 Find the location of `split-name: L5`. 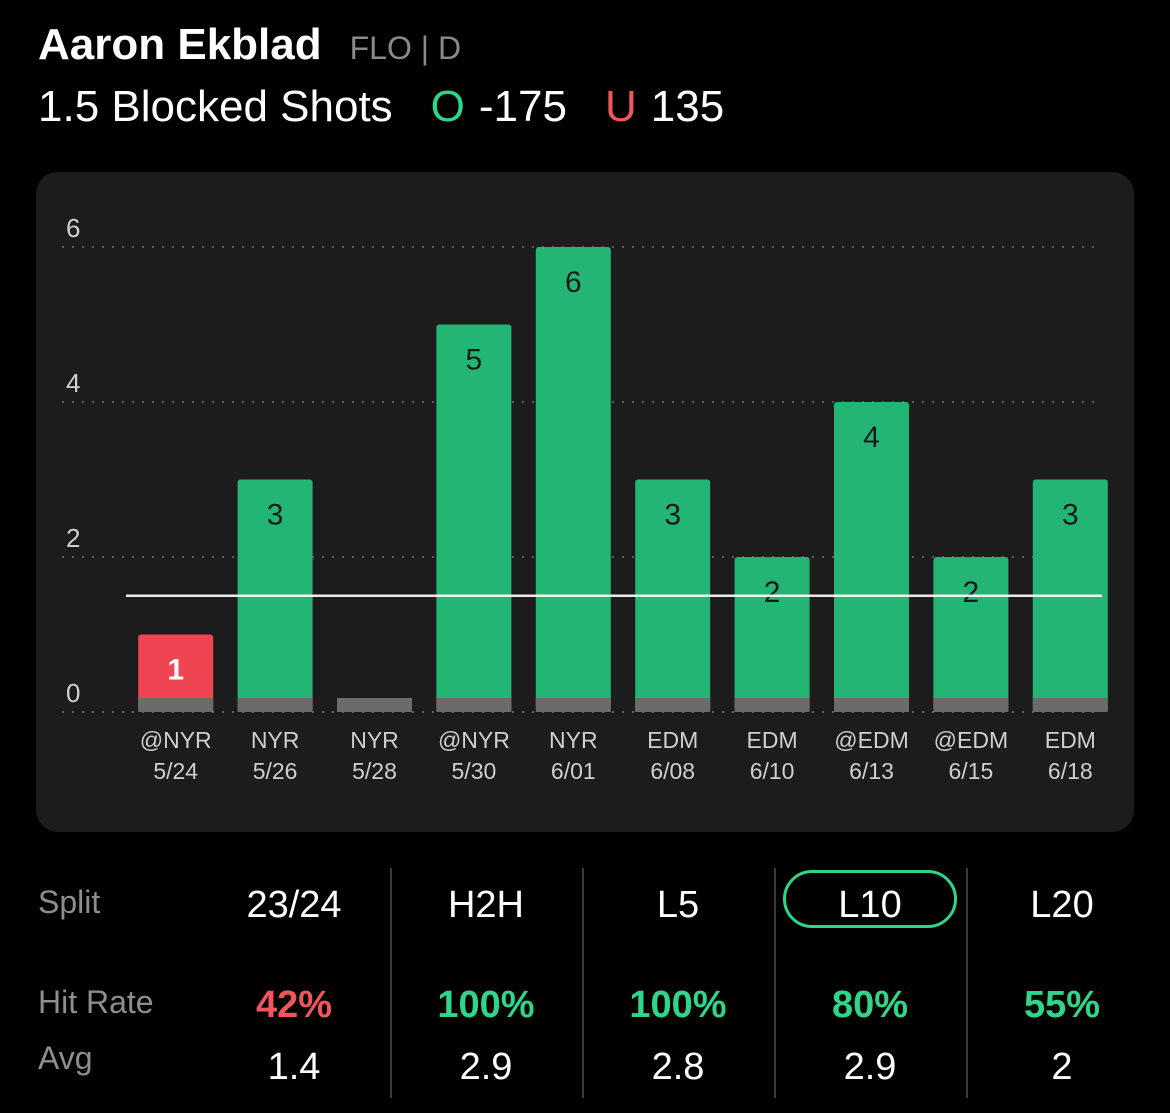

split-name: L5 is located at coordinates (678, 905).